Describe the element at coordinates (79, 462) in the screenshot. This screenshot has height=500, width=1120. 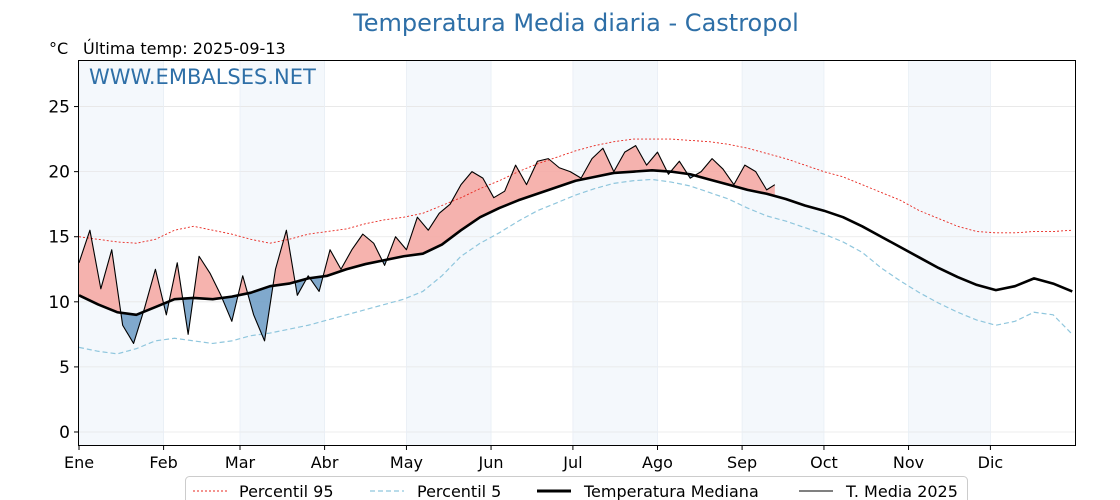
I see `x-tick-label-Ene: Ene` at that location.